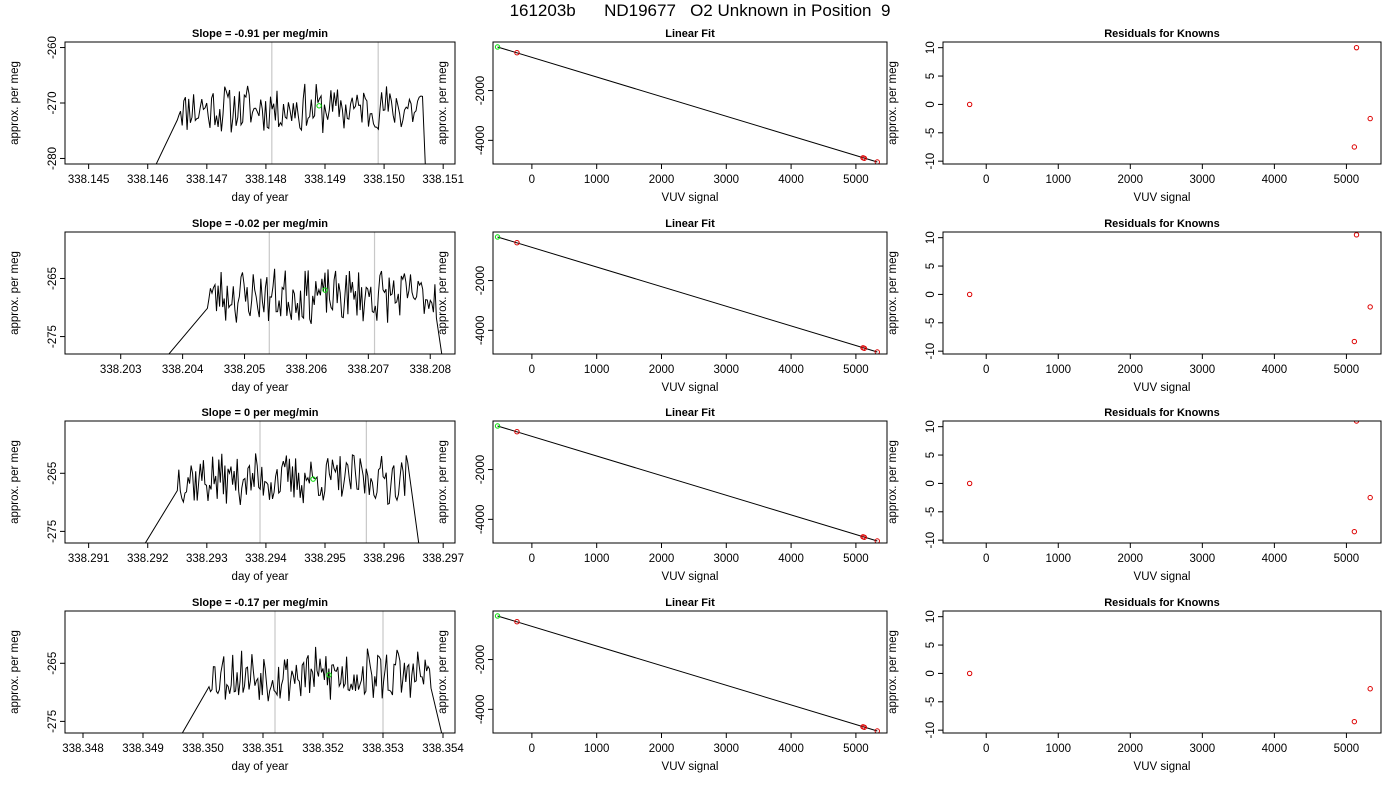  I want to click on chart-title: Residuals for Knowns, so click(1162, 34).